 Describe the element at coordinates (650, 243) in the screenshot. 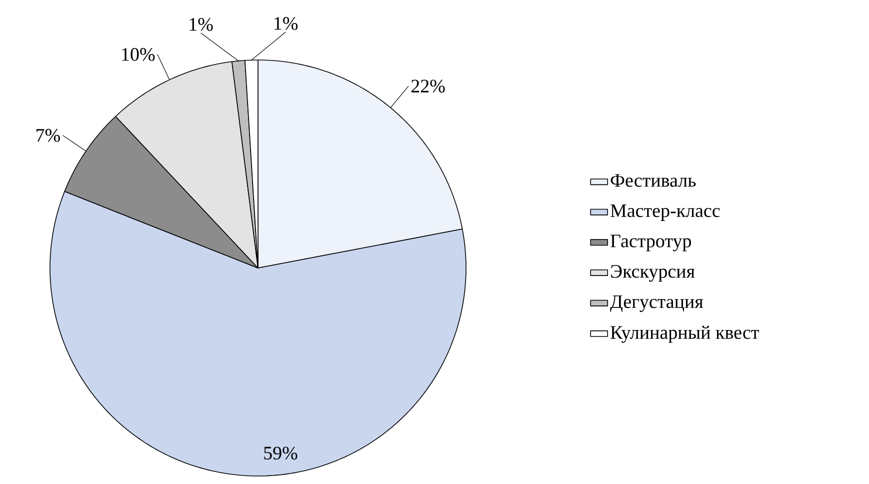

I see `legend-label: Гастротур` at that location.